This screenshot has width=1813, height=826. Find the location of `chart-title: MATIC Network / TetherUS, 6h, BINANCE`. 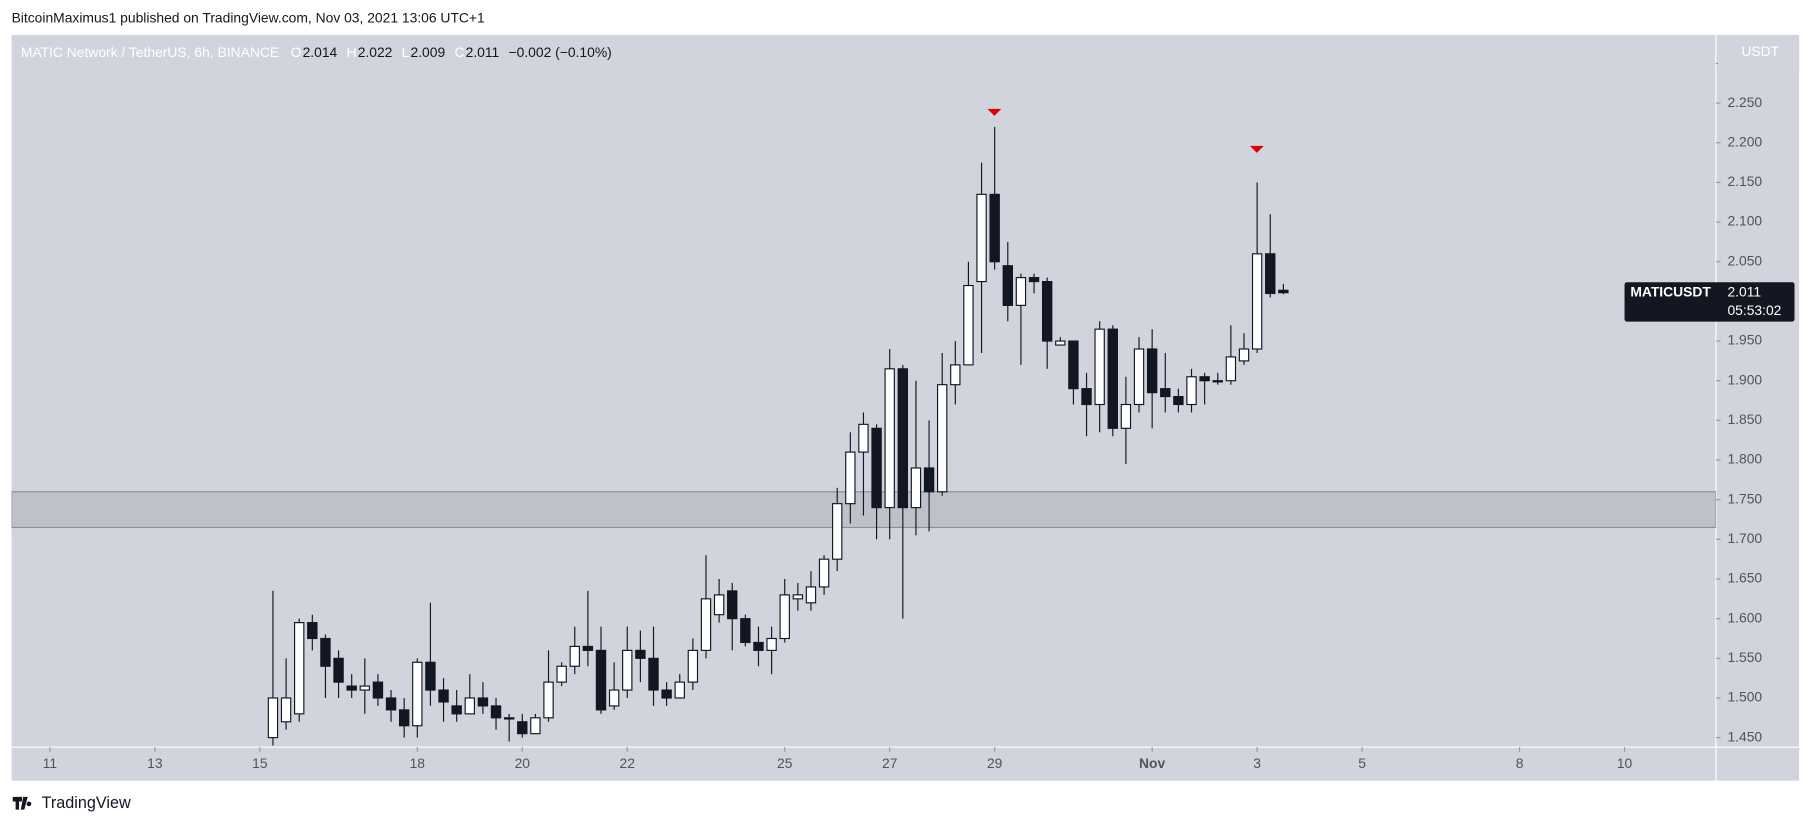

chart-title: MATIC Network / TetherUS, 6h, BINANCE is located at coordinates (150, 52).